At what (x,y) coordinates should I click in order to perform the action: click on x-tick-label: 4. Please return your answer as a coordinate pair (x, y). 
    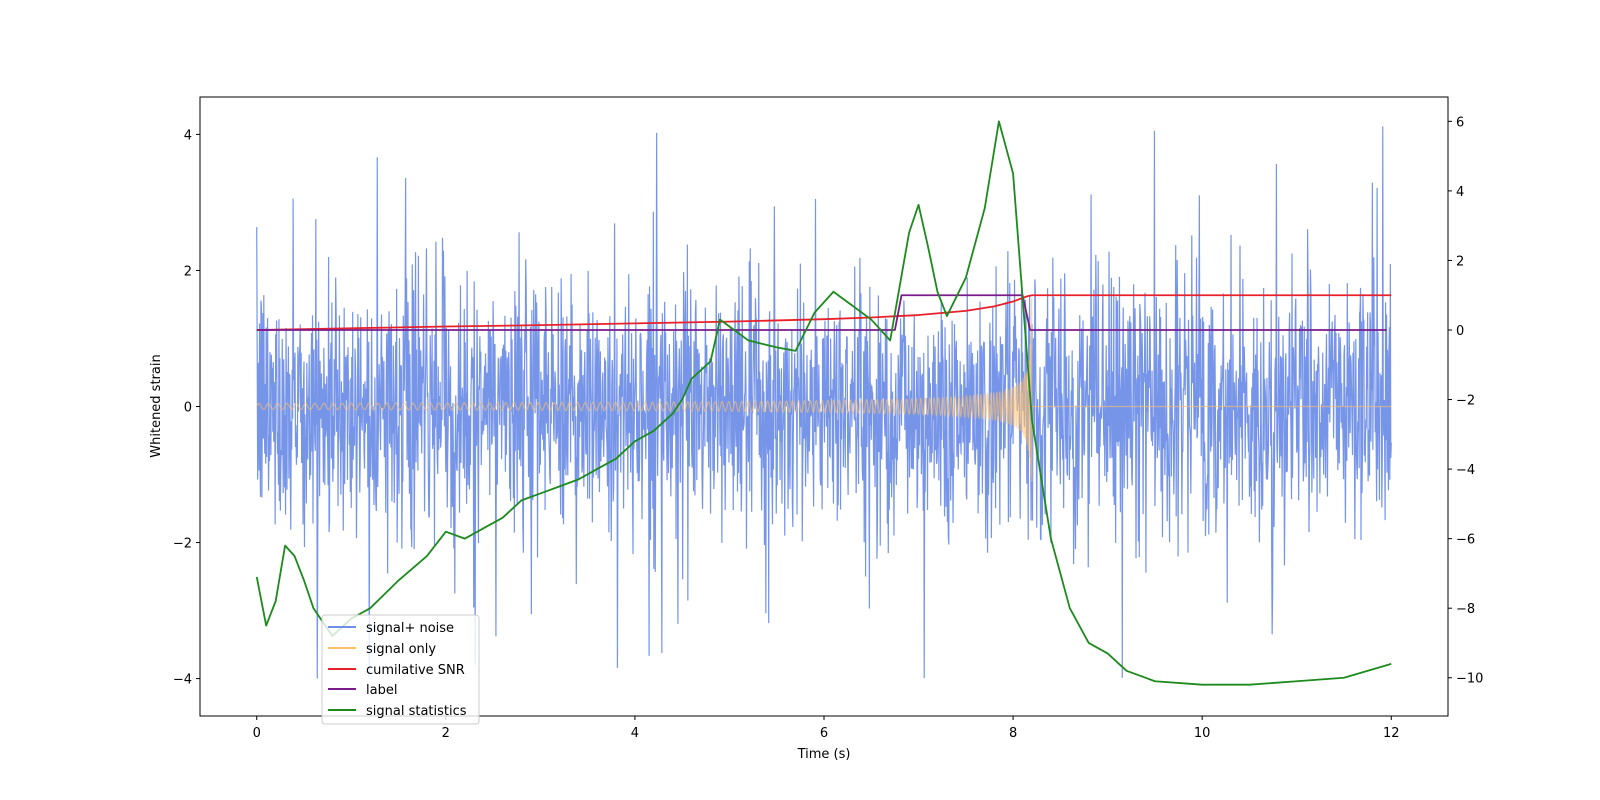
    Looking at the image, I should click on (635, 733).